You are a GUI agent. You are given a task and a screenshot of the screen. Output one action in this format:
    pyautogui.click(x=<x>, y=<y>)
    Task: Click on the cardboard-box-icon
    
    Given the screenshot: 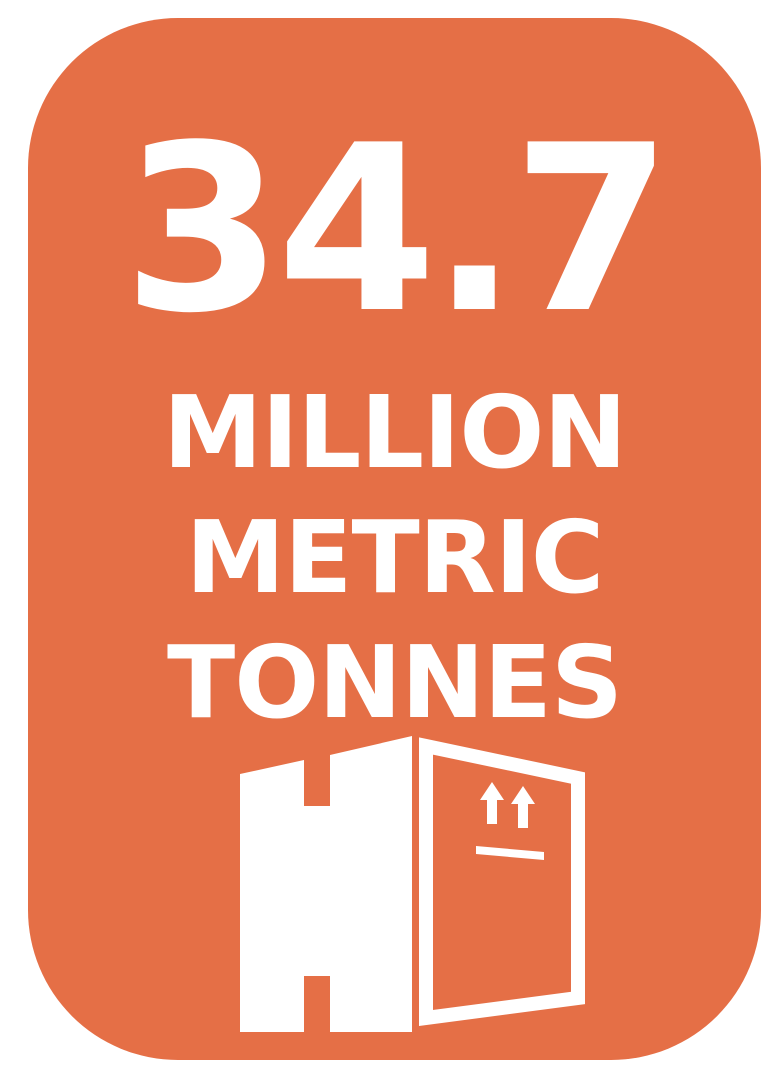 What is the action you would take?
    pyautogui.click(x=412, y=884)
    